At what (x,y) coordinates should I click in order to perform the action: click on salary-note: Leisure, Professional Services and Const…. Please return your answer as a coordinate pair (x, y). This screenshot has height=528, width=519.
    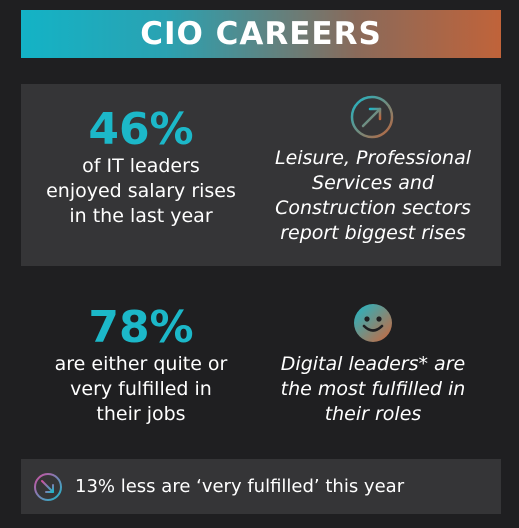
    Looking at the image, I should click on (373, 196).